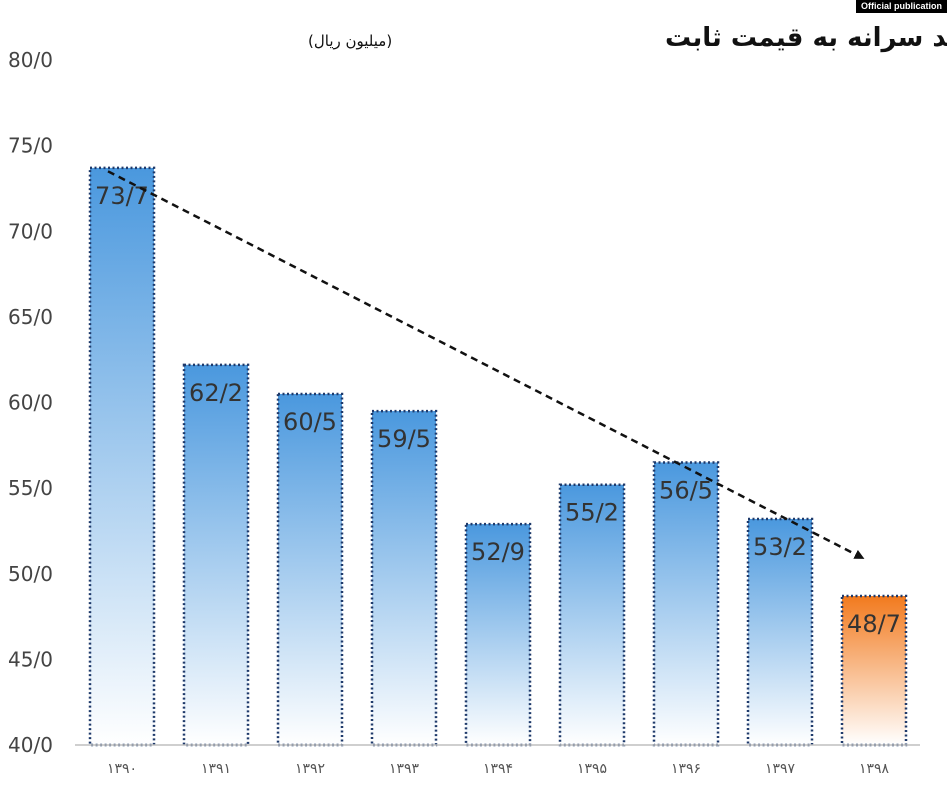  What do you see at coordinates (30, 659) in the screenshot?
I see `y-tick-label: 45/0` at bounding box center [30, 659].